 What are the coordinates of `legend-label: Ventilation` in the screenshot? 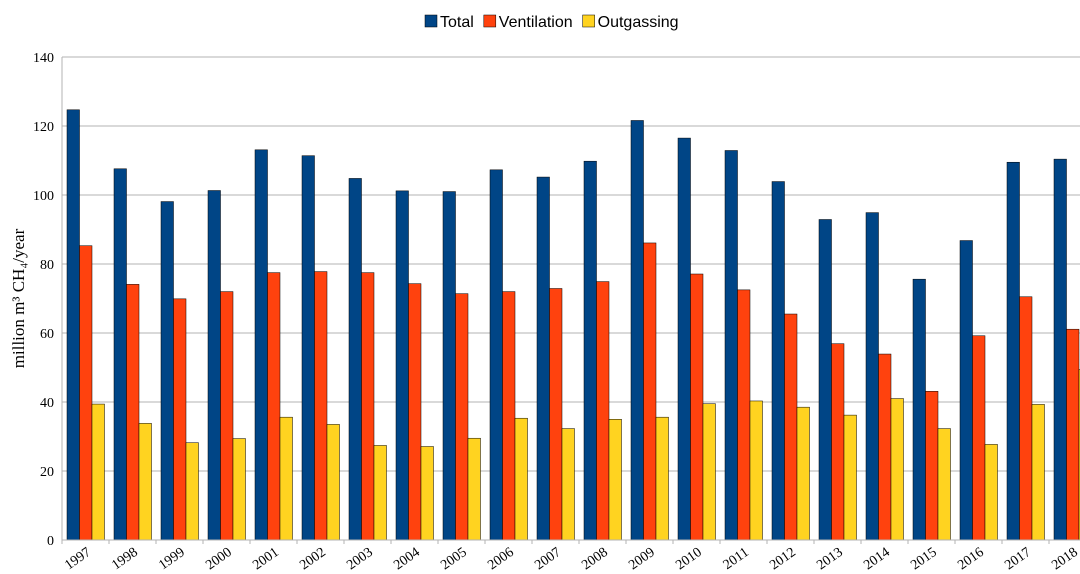 It's located at (536, 22).